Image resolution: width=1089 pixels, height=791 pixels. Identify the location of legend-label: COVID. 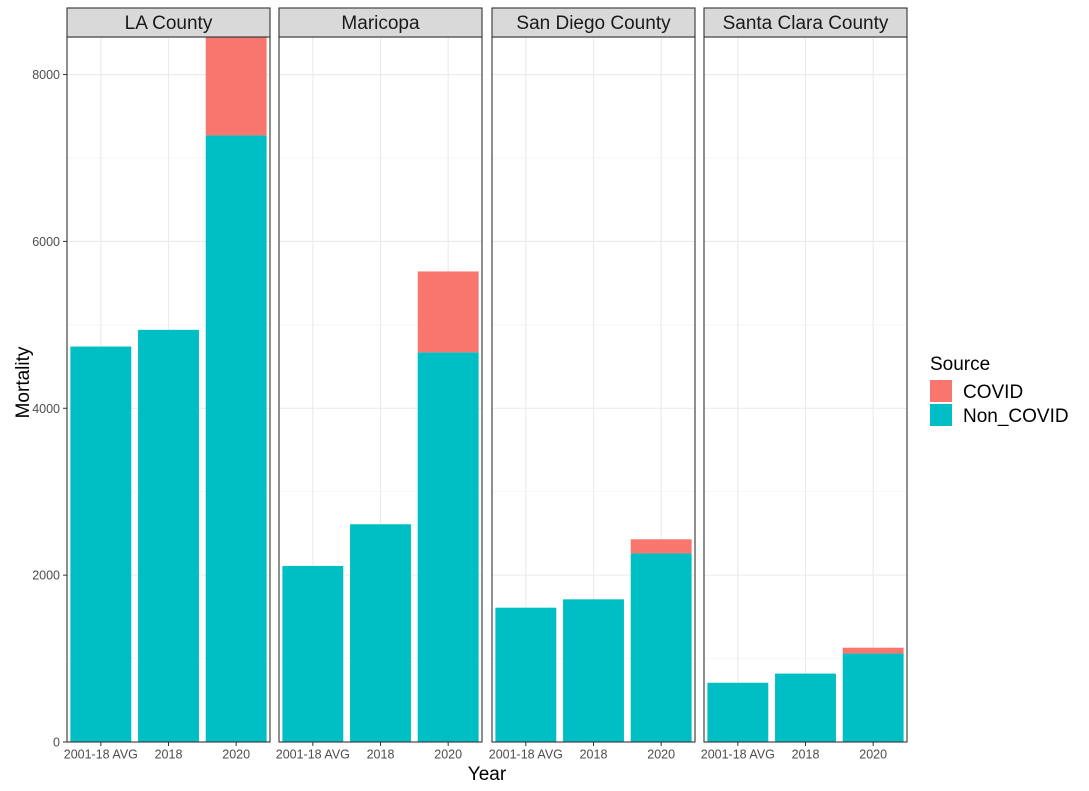
(993, 392).